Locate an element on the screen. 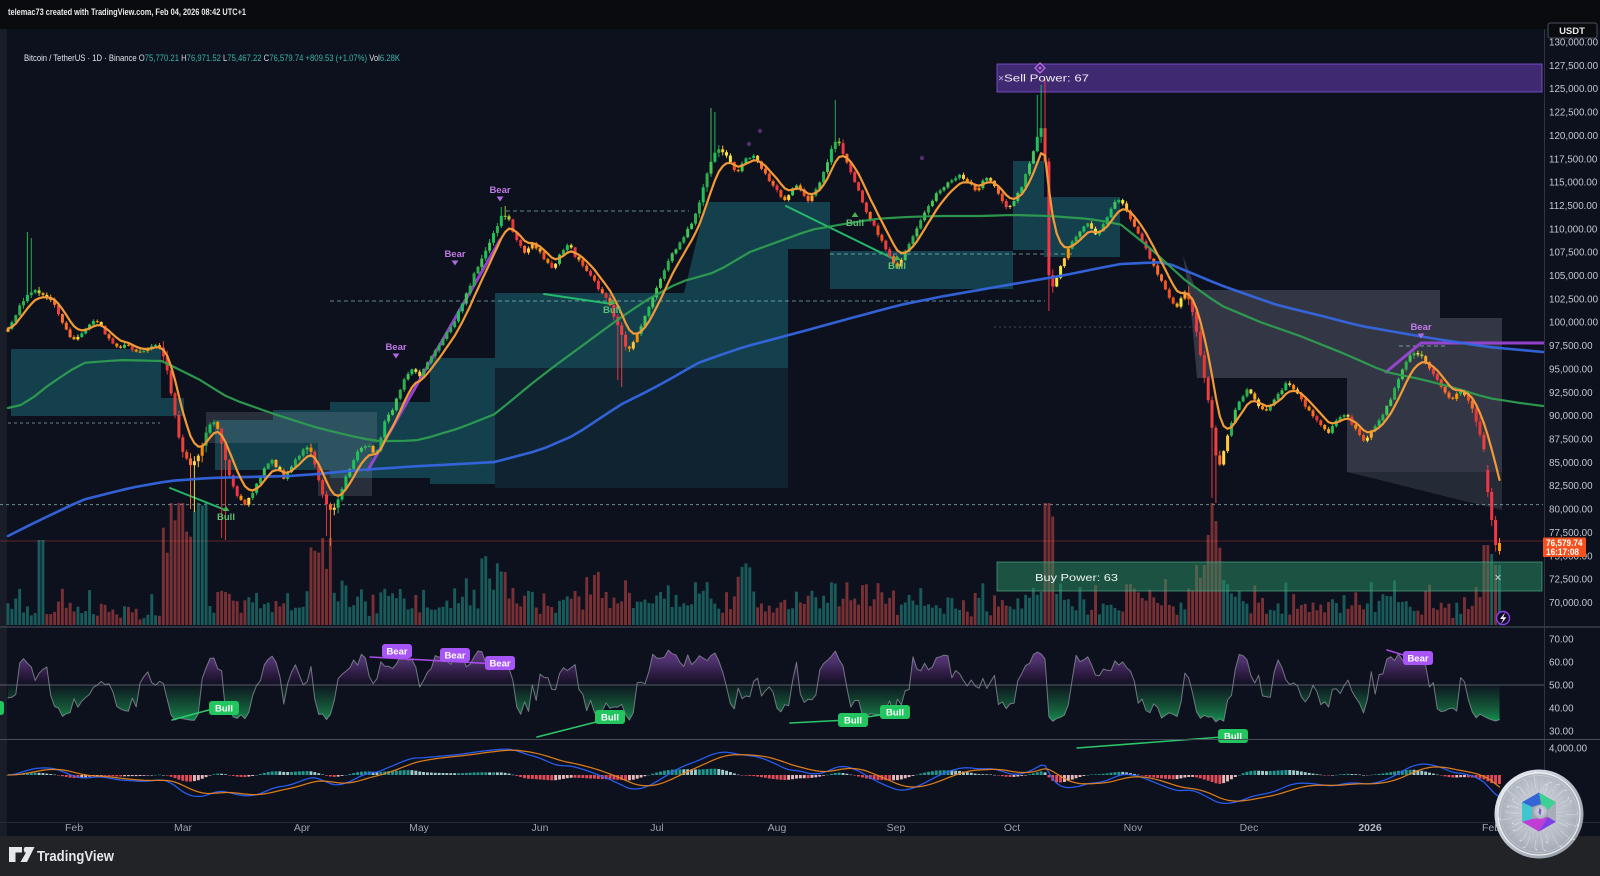  svg-text: 40.00 is located at coordinates (1561, 709).